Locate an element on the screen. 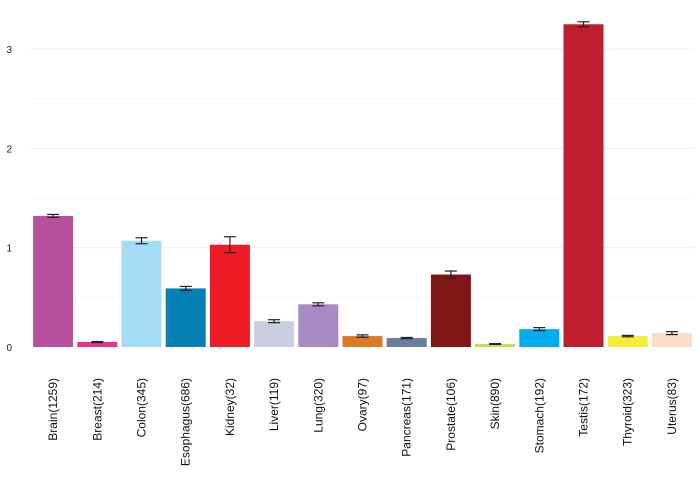 This screenshot has height=480, width=700. y-axis-ticks: 0 1 2 3 is located at coordinates (9, 199).